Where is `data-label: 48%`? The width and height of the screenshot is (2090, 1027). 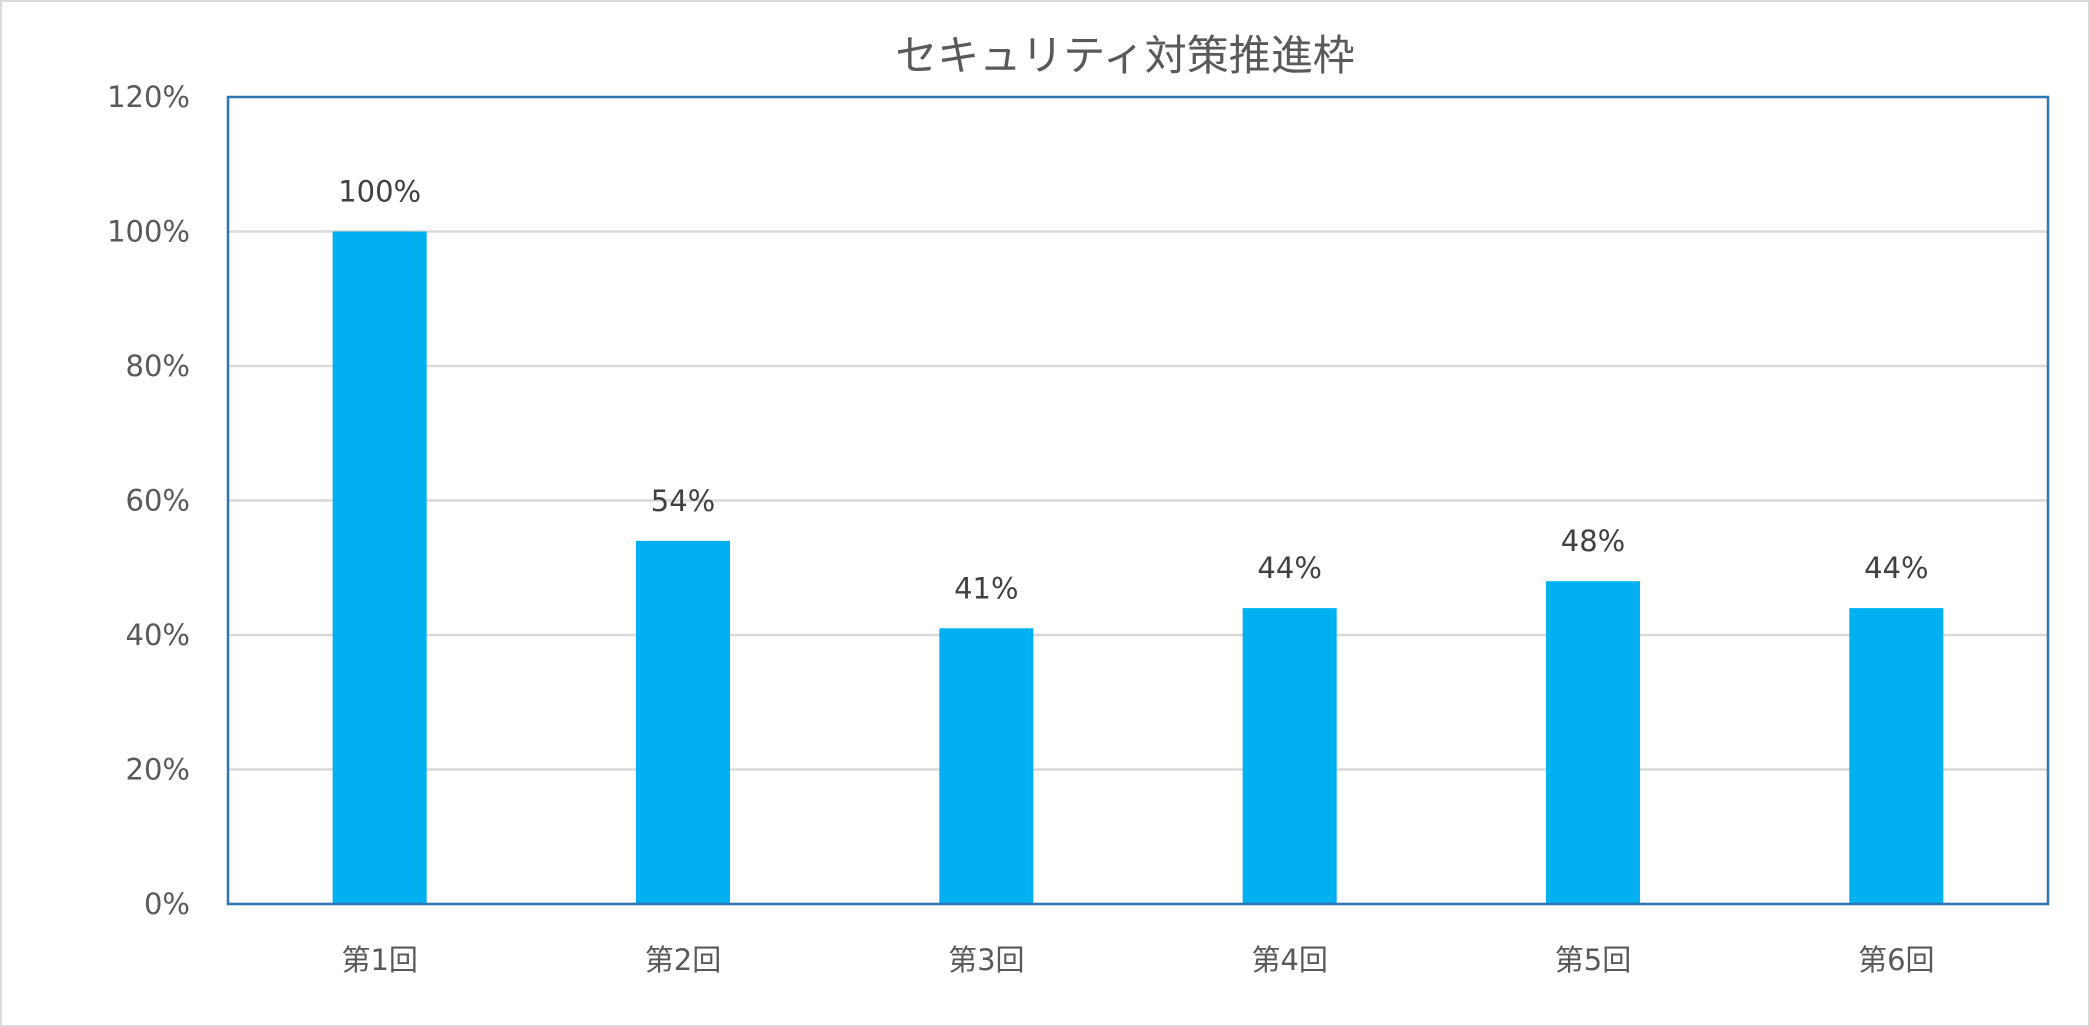
data-label: 48% is located at coordinates (1593, 541).